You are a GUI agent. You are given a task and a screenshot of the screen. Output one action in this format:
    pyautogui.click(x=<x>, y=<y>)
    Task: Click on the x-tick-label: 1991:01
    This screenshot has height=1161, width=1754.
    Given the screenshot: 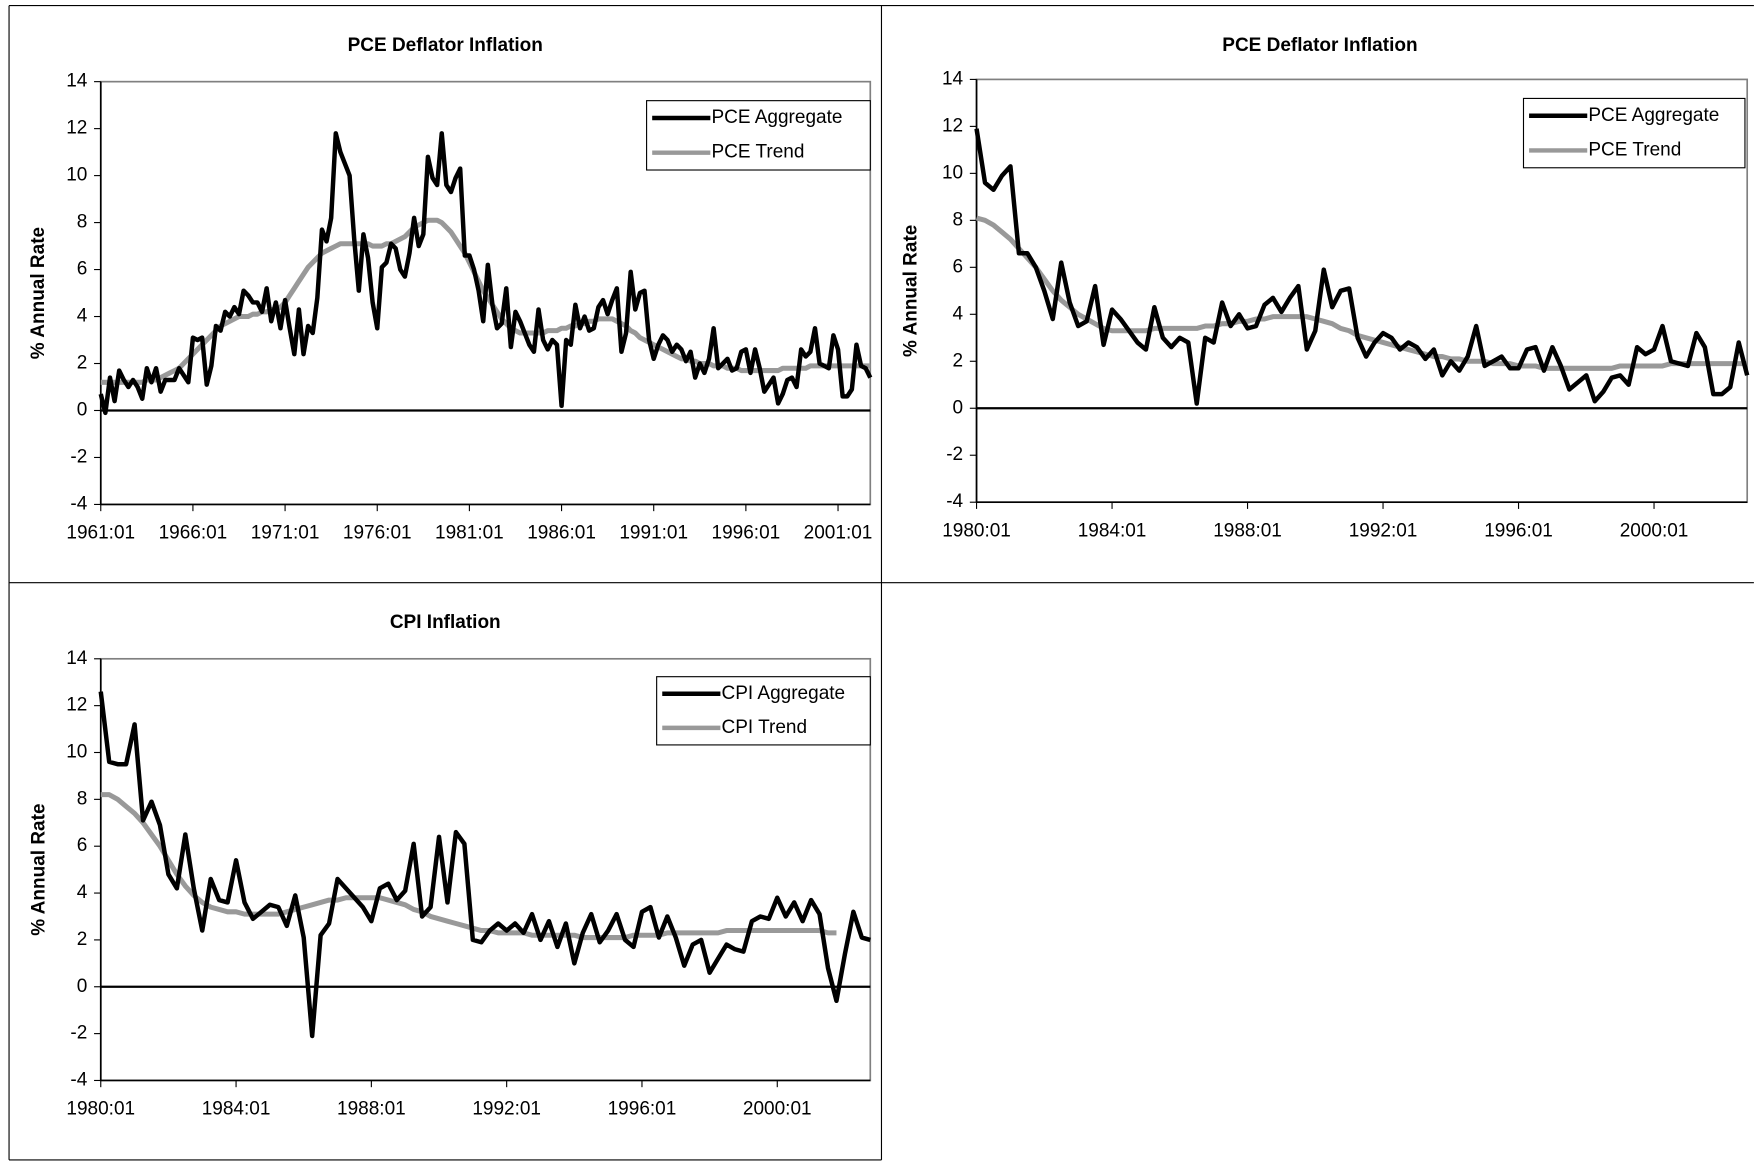 What is the action you would take?
    pyautogui.click(x=653, y=533)
    